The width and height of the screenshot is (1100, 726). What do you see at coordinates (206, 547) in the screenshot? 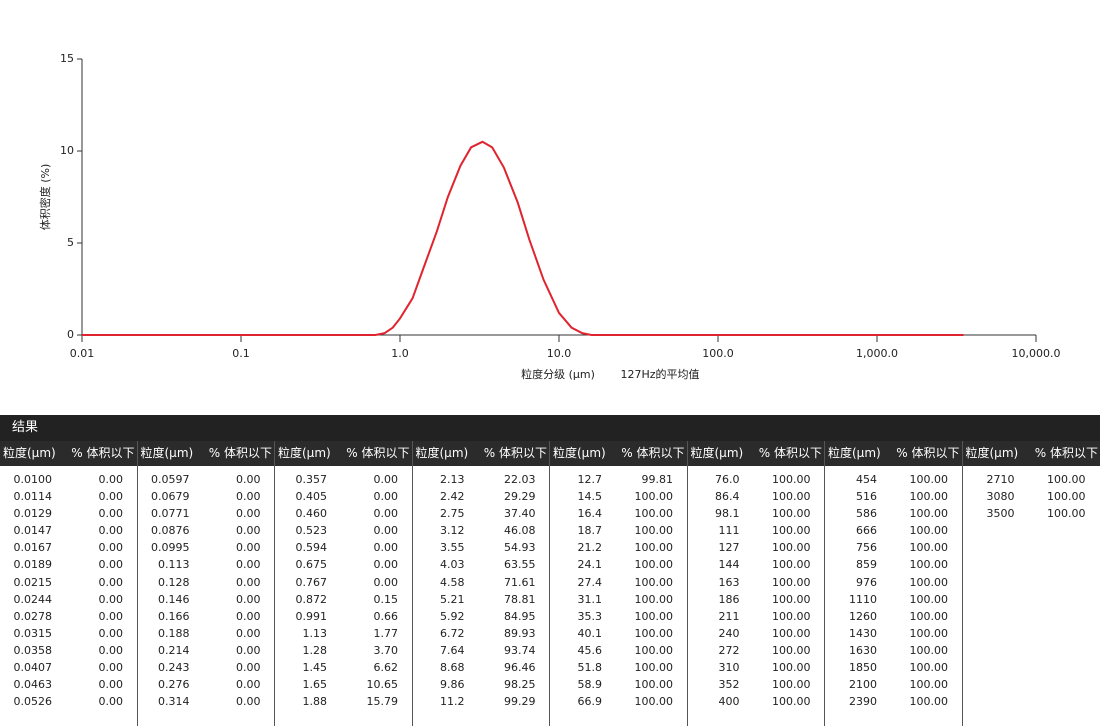
I see `table-row: 0.0995 0.00` at bounding box center [206, 547].